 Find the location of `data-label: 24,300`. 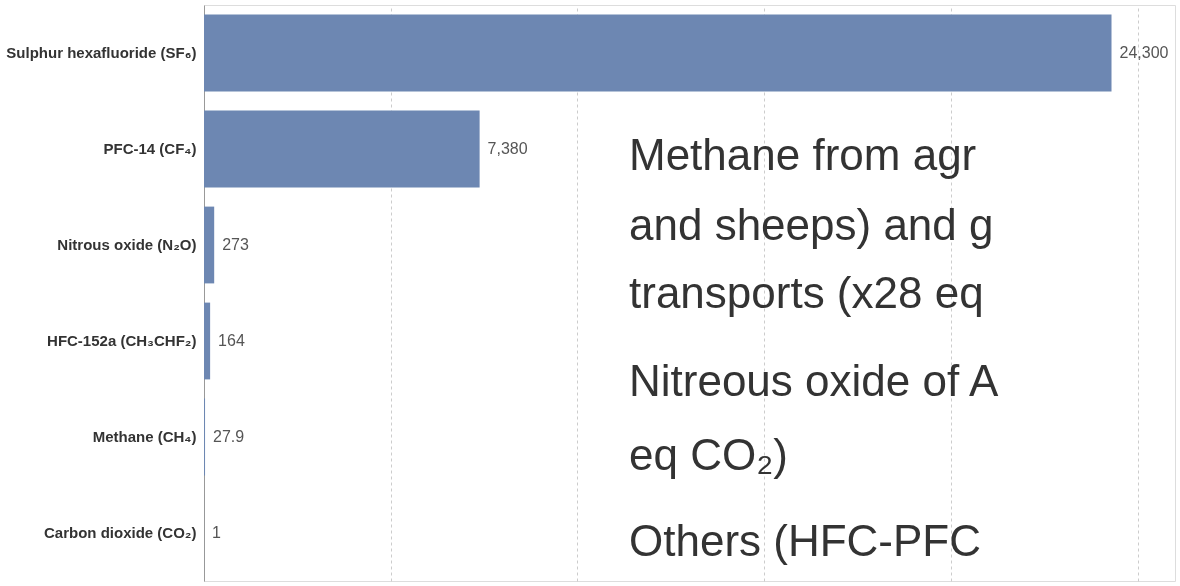

data-label: 24,300 is located at coordinates (1144, 52).